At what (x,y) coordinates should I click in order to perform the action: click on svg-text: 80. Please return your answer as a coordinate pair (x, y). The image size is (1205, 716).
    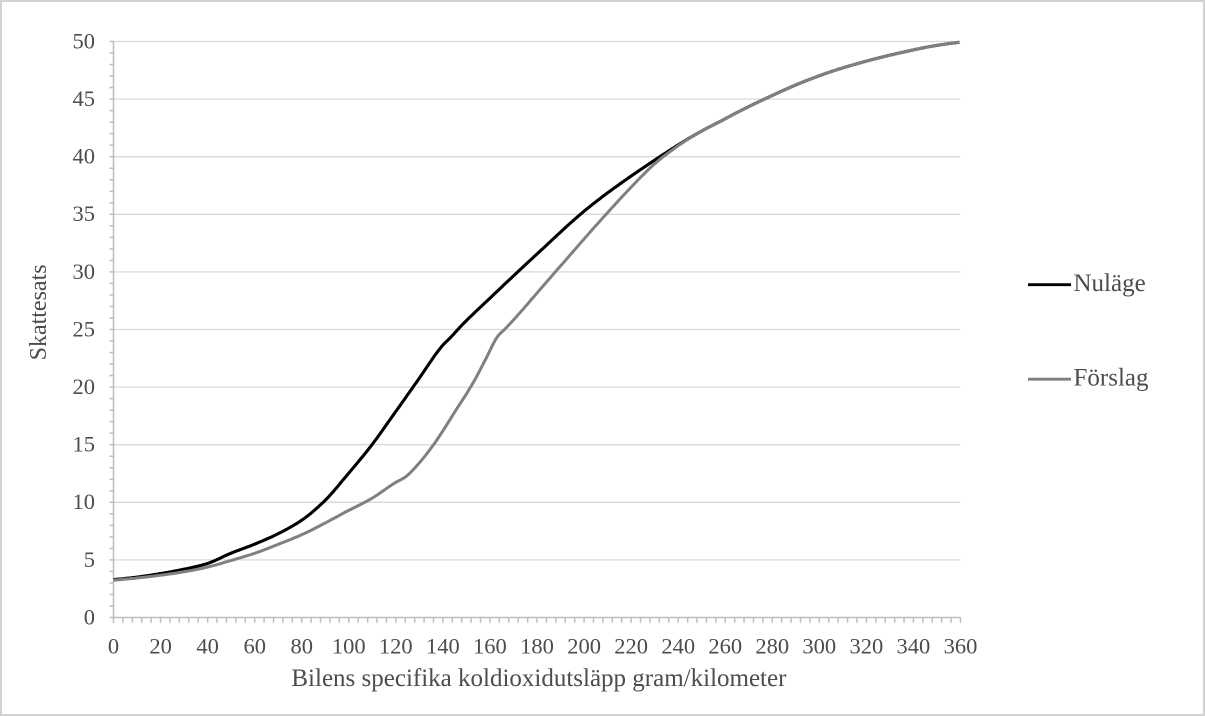
    Looking at the image, I should click on (301, 646).